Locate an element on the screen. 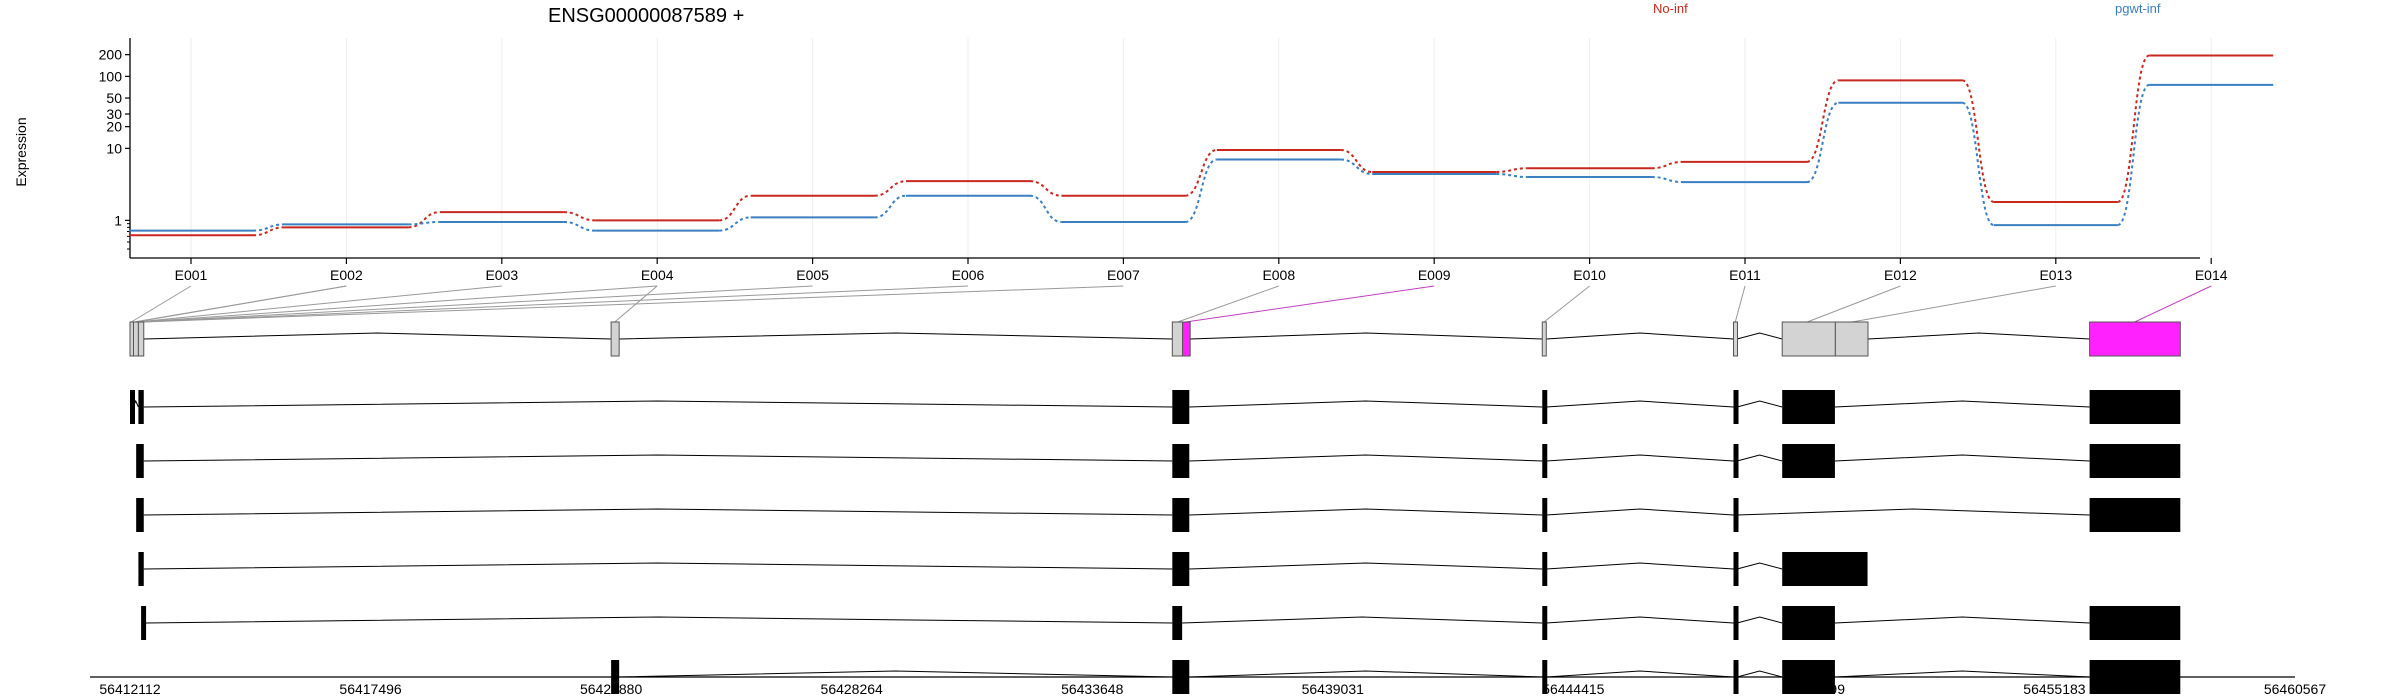  chart-title: ENSG00000087589 + is located at coordinates (646, 16).